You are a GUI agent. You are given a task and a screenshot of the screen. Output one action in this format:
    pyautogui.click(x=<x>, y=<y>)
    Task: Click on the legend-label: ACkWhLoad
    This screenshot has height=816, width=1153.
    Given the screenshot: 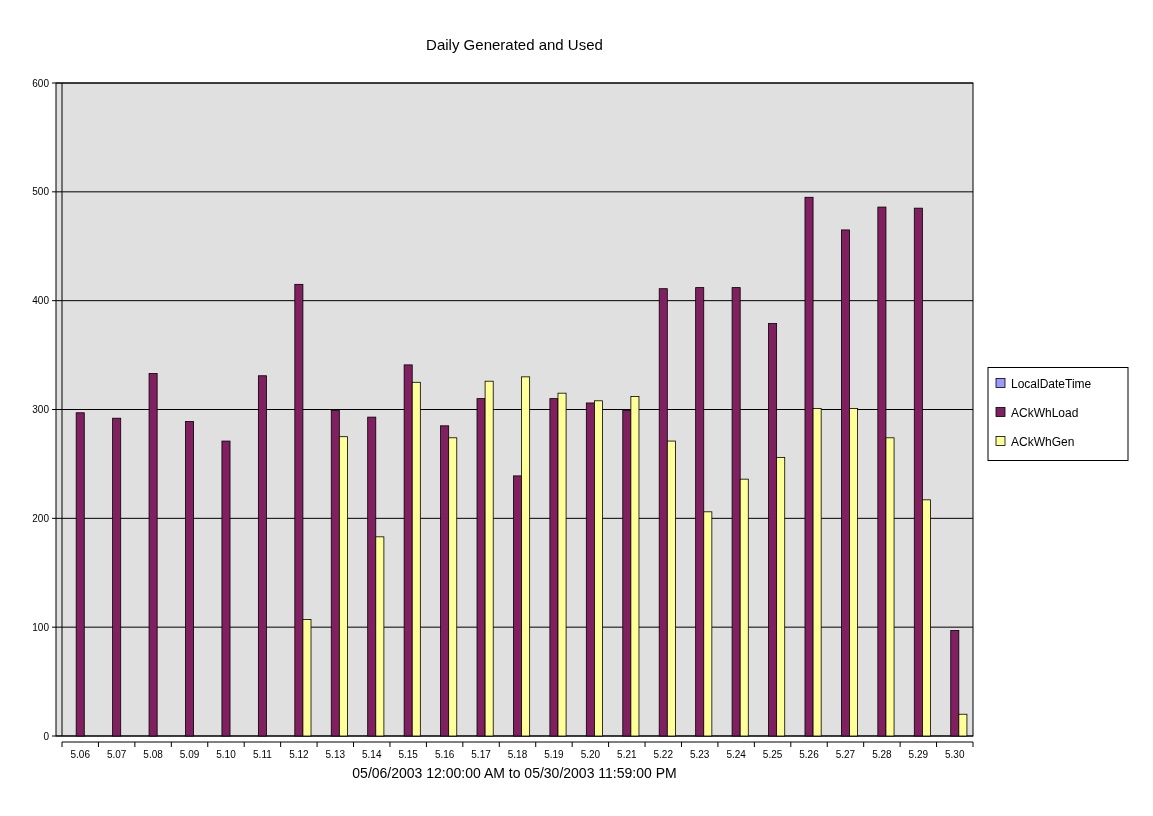 What is the action you would take?
    pyautogui.click(x=1045, y=412)
    